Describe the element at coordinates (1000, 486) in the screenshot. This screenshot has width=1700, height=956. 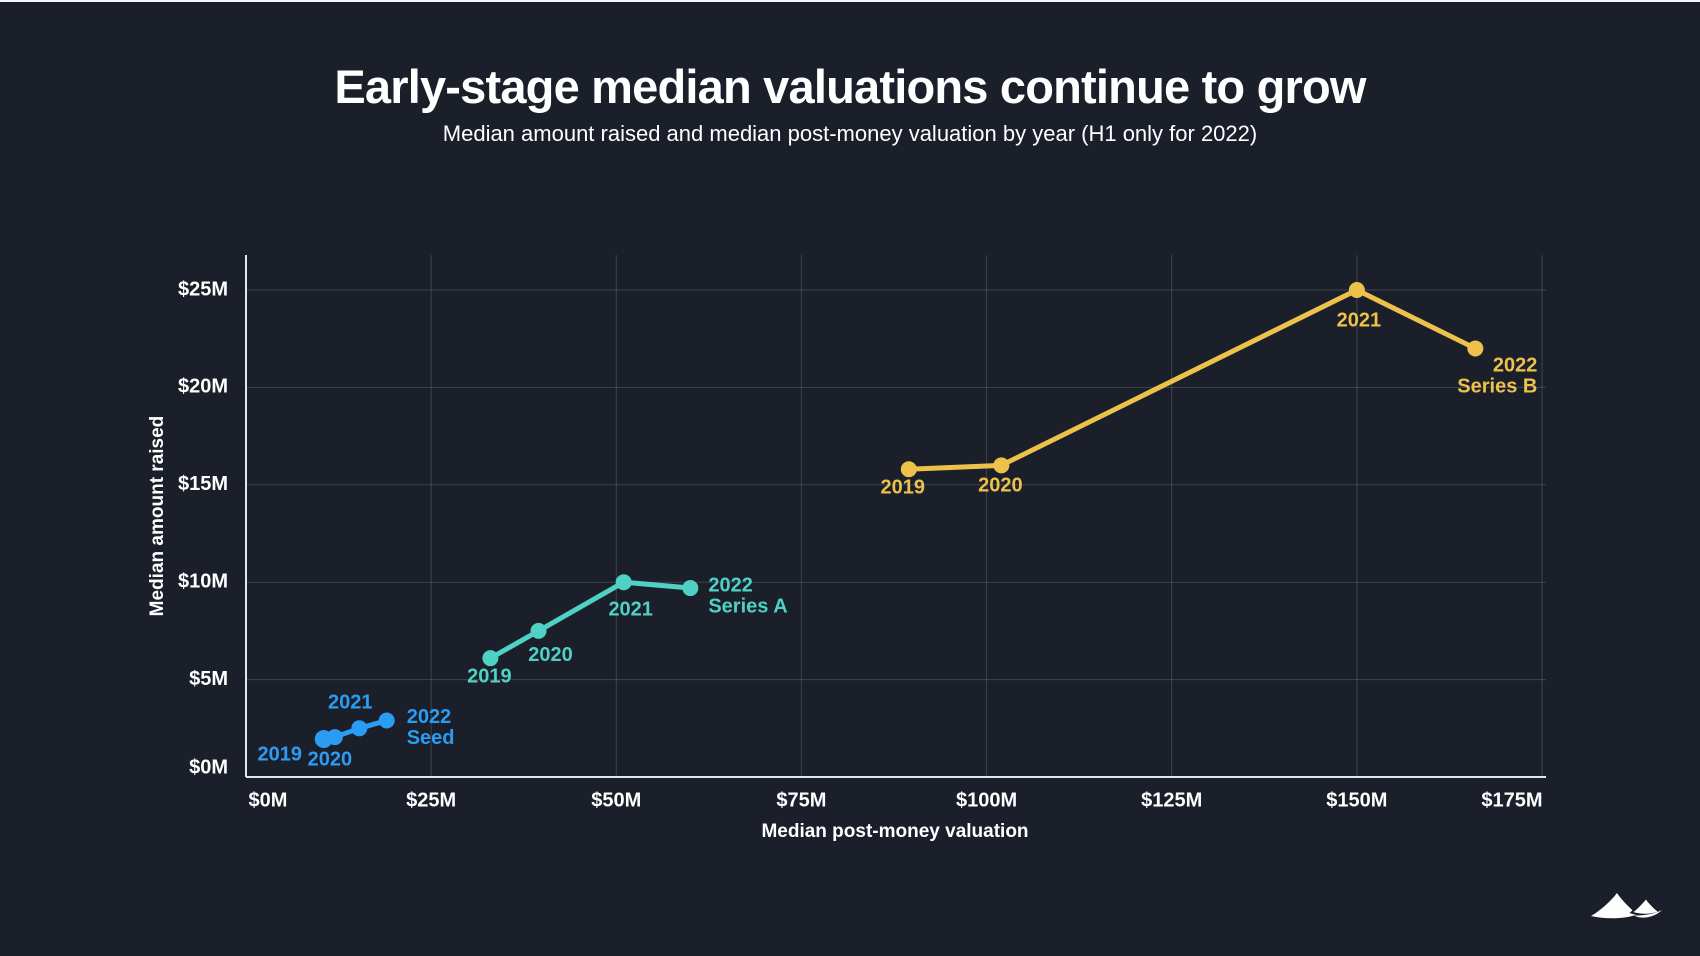
I see `point-label-series-b-2020: 2020` at that location.